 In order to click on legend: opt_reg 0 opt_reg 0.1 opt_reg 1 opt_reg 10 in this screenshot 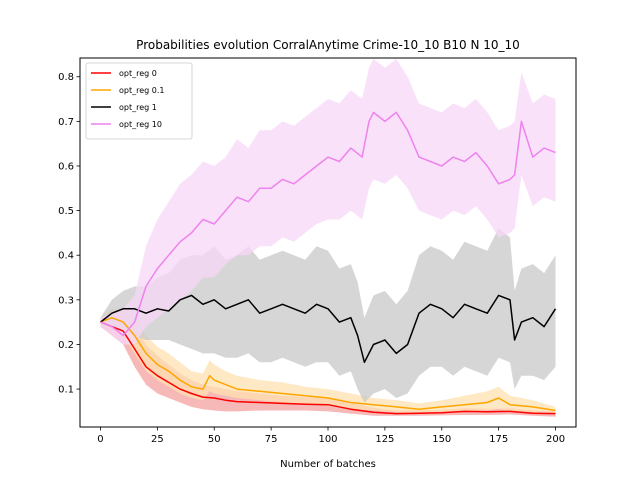, I will do `click(139, 101)`.